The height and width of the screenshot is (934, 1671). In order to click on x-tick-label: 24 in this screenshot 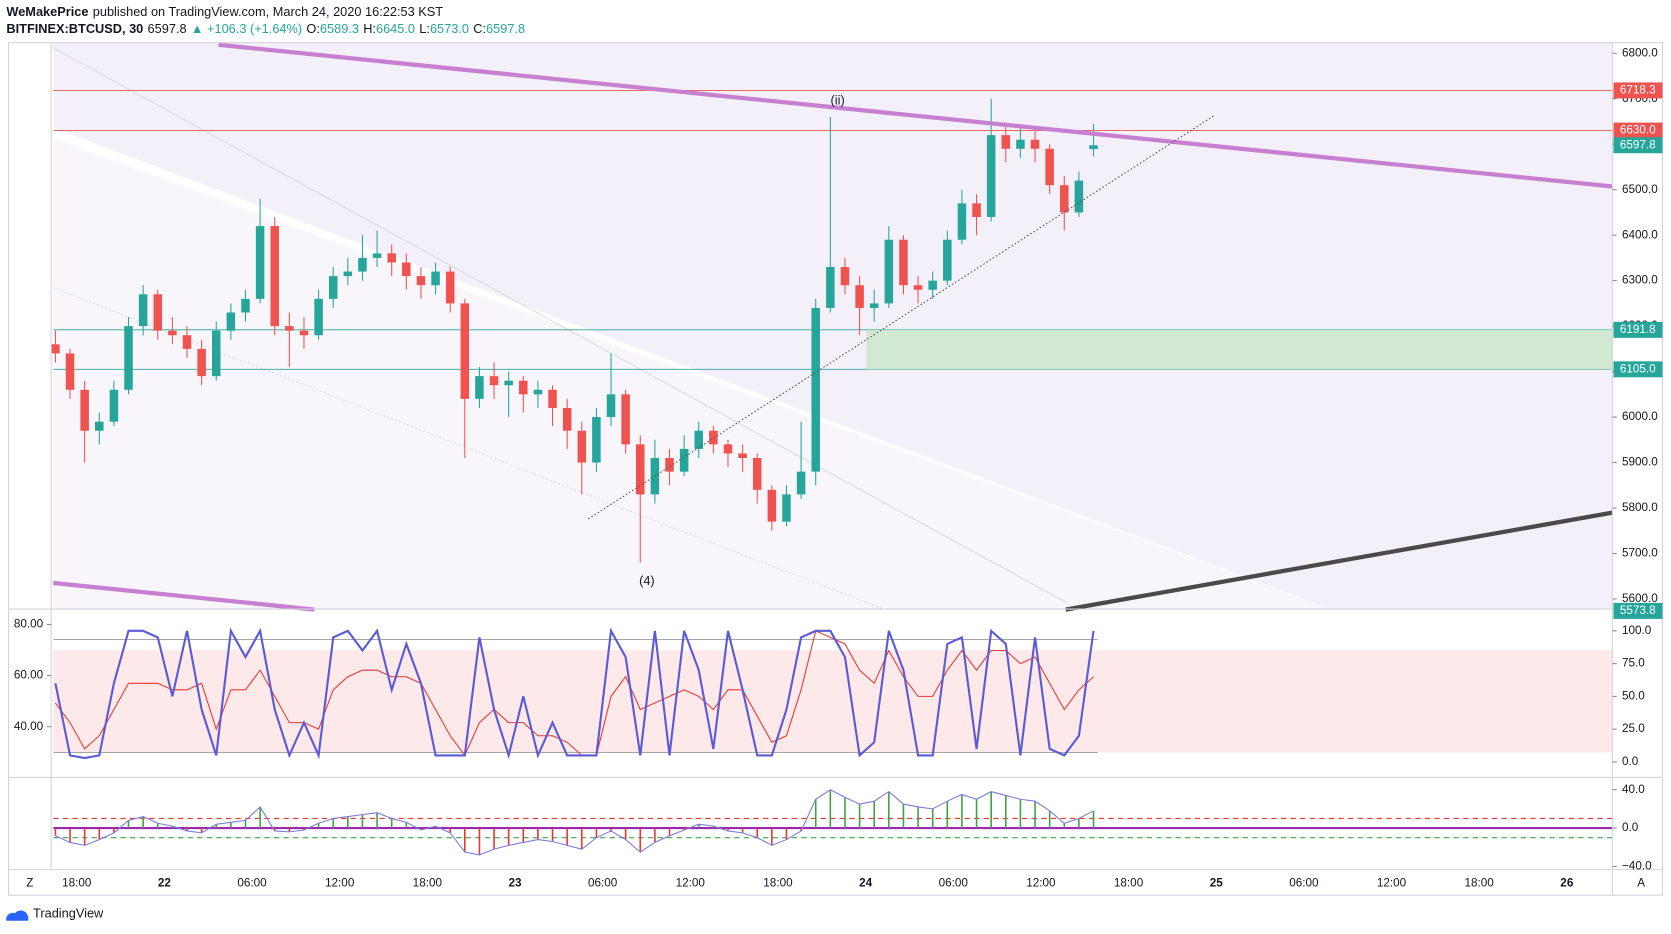, I will do `click(866, 883)`.